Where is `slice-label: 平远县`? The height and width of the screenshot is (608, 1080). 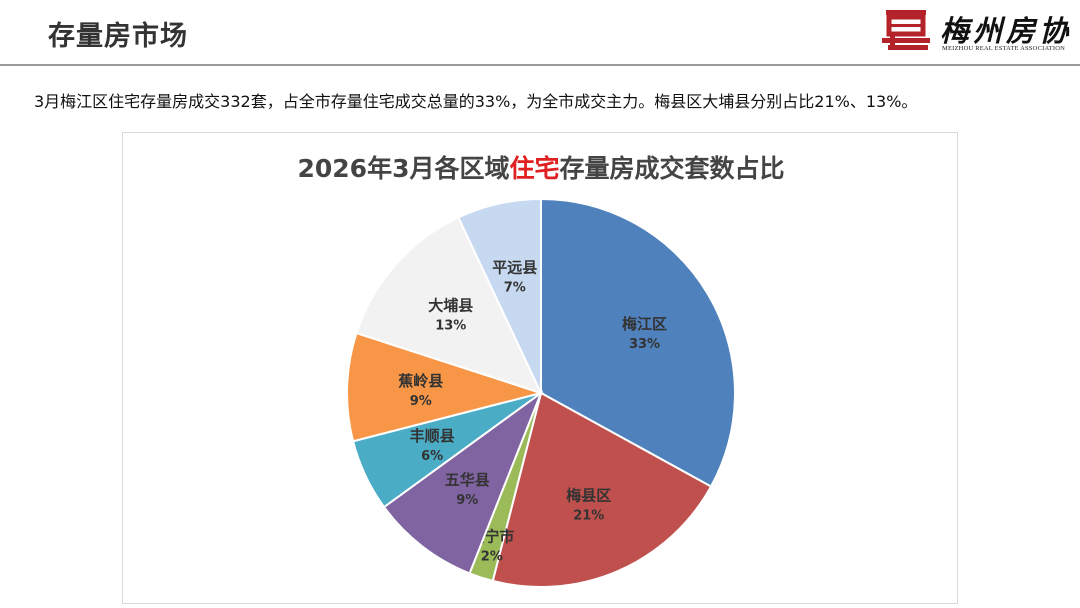
slice-label: 平远县 is located at coordinates (514, 268).